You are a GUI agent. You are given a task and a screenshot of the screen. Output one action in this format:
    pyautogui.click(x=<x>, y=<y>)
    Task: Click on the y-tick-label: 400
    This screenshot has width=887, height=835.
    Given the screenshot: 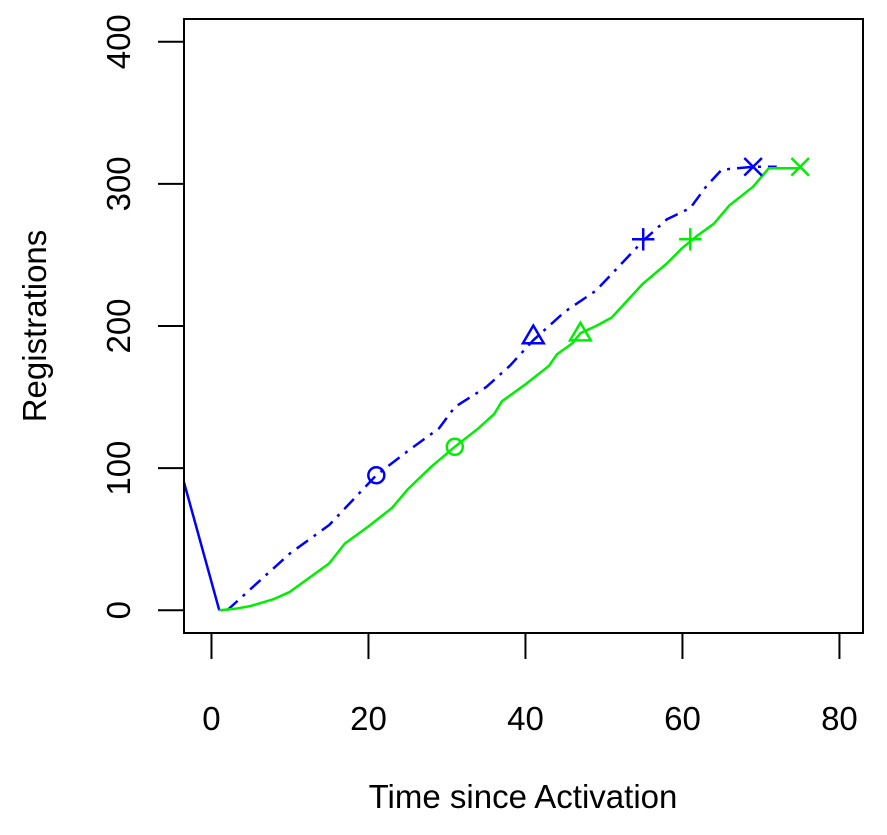 What is the action you would take?
    pyautogui.click(x=118, y=41)
    